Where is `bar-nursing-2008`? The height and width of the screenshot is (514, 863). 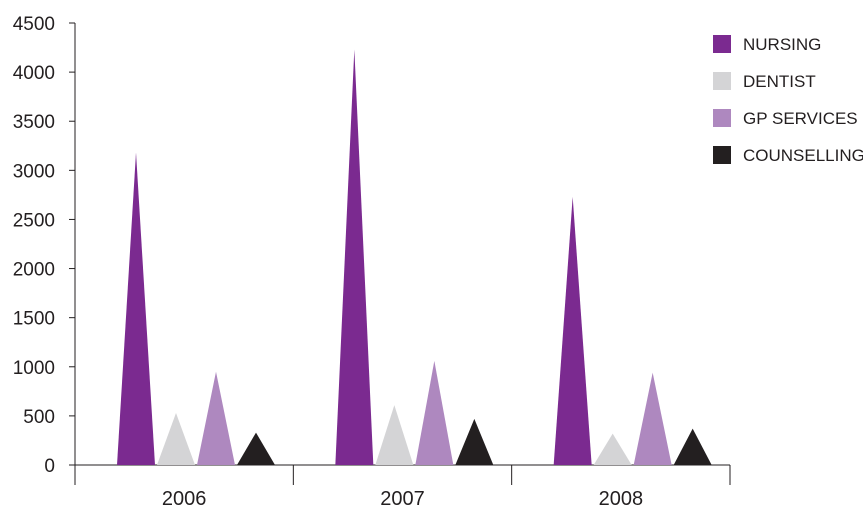 bar-nursing-2008 is located at coordinates (572, 330).